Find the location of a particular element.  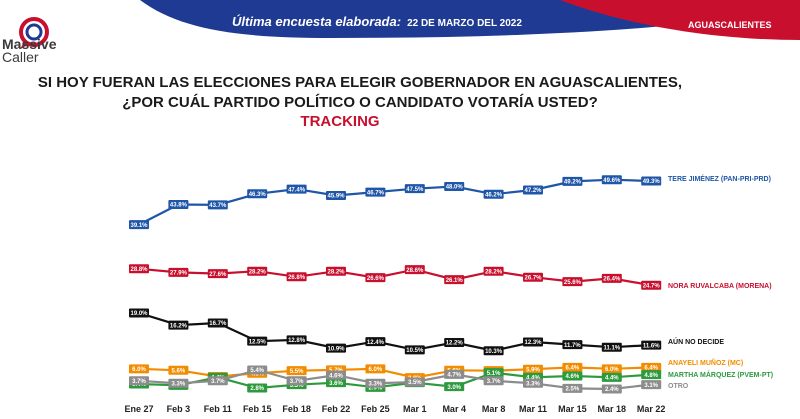

data-label-0-5: 45.9% is located at coordinates (336, 197).